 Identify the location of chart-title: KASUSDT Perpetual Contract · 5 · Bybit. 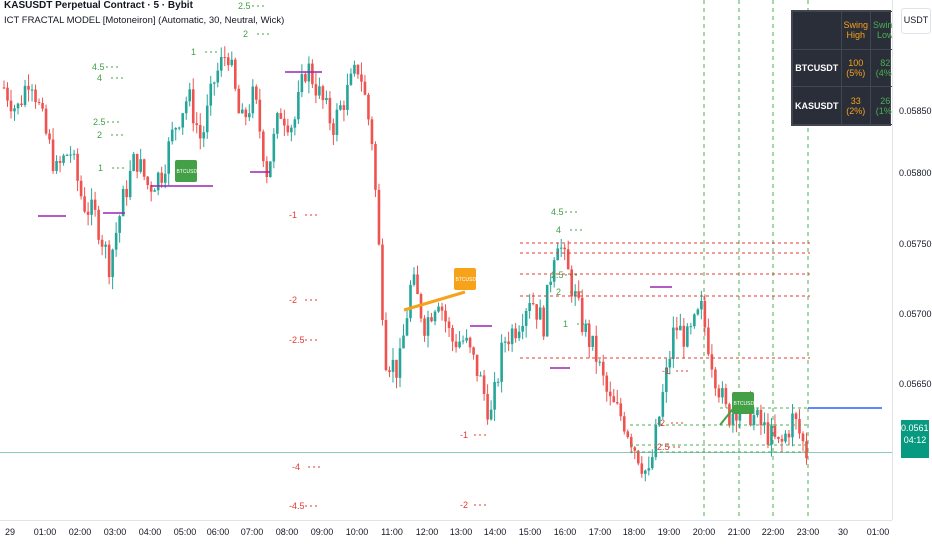
(98, 5).